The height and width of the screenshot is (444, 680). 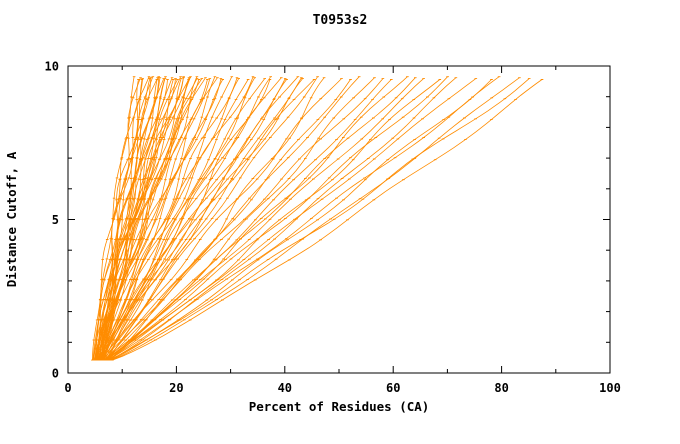 What do you see at coordinates (340, 20) in the screenshot?
I see `chart-title: T0953s2` at bounding box center [340, 20].